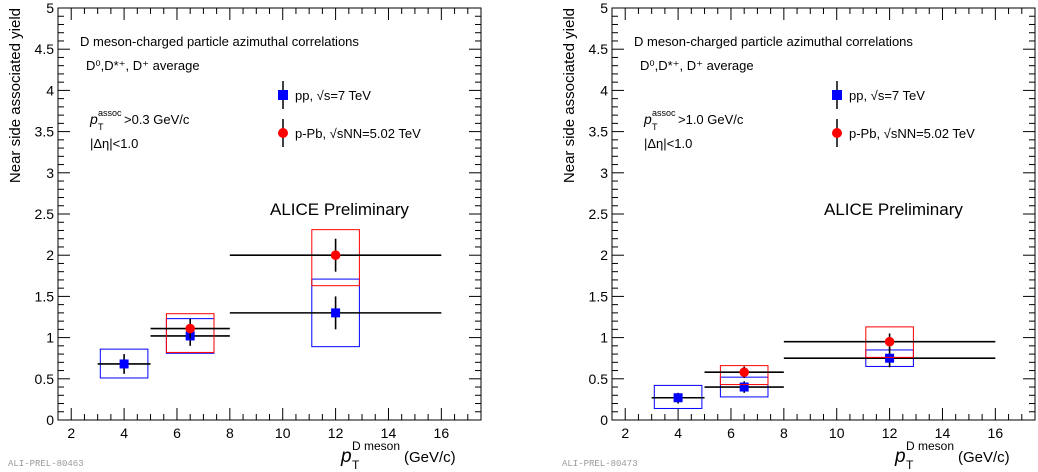 The image size is (1038, 472). Describe the element at coordinates (711, 119) in the screenshot. I see `assoc-cut-text: >1.0 GeV/c` at that location.